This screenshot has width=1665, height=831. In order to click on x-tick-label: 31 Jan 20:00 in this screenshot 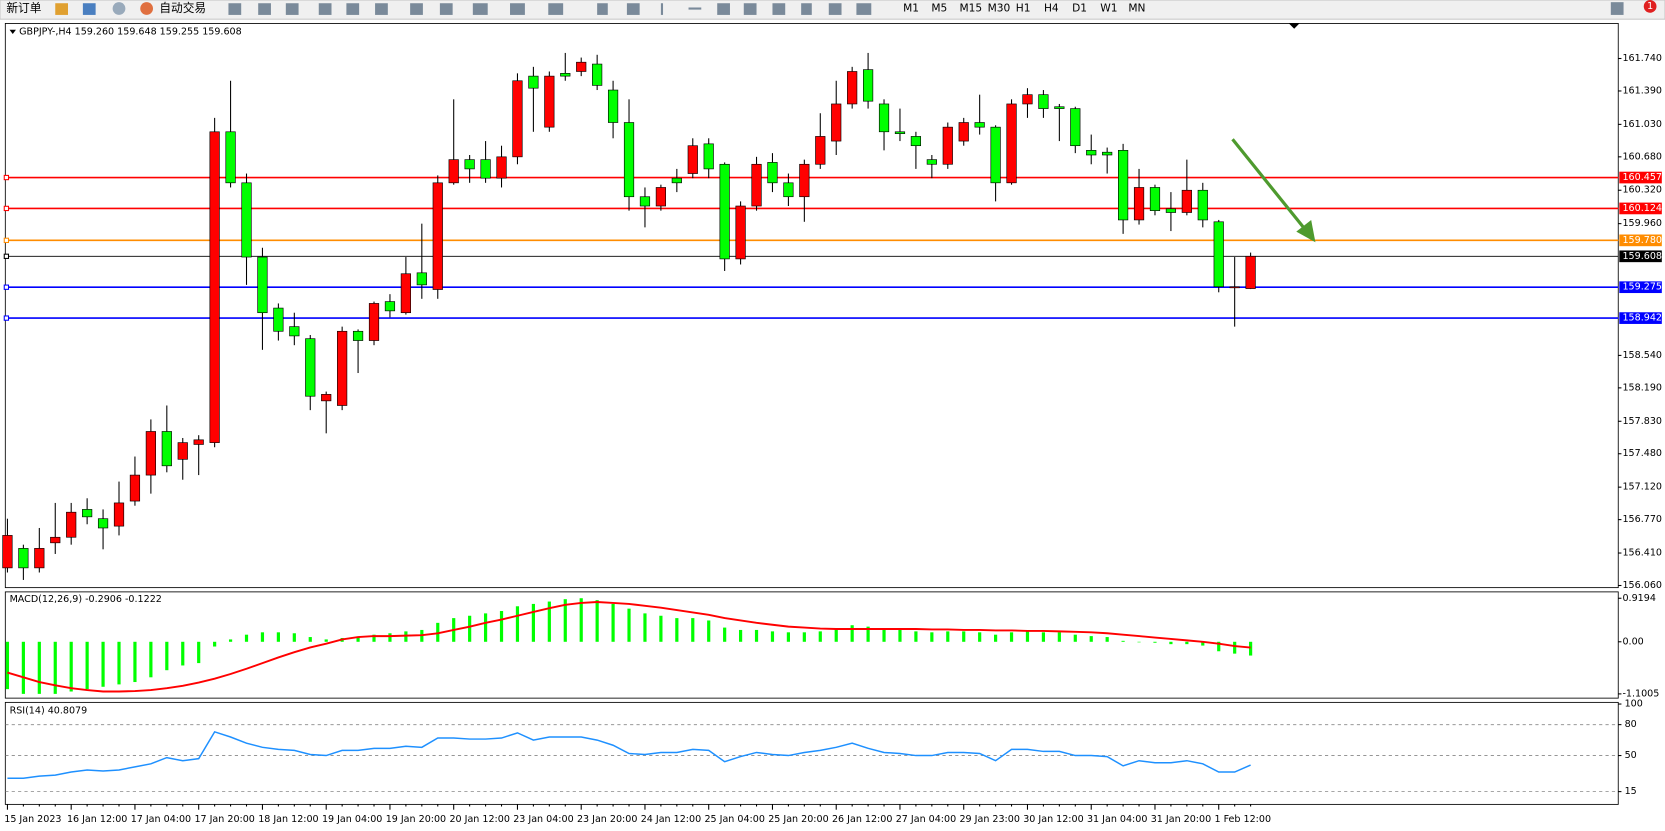, I will do `click(1181, 819)`.